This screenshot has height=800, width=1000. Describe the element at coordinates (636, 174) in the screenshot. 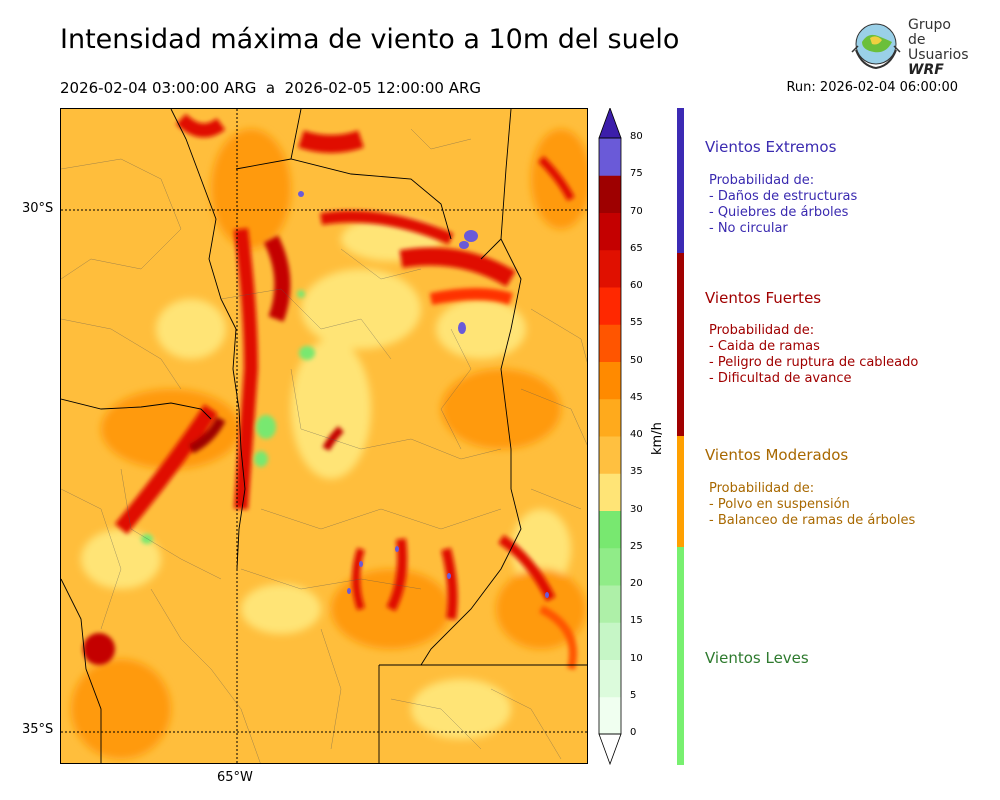

I see `colorbar-tick-label: 75` at that location.